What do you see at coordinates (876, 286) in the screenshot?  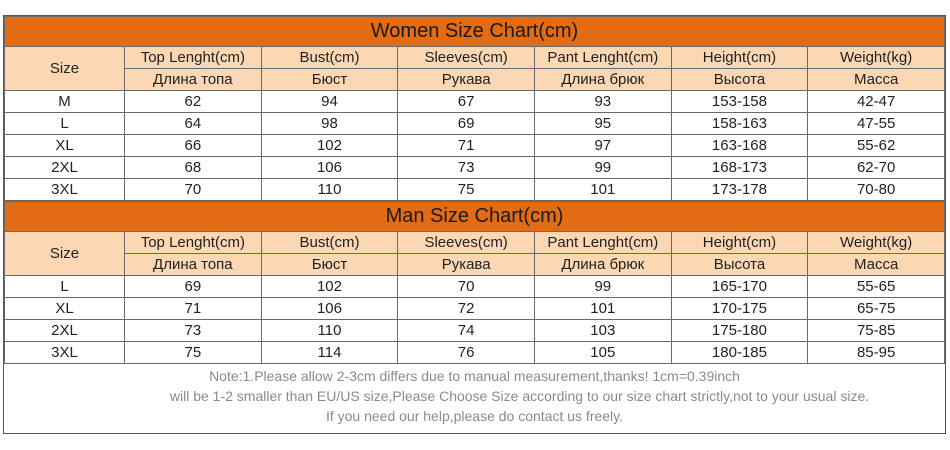 I see `table-cell: 55-65` at bounding box center [876, 286].